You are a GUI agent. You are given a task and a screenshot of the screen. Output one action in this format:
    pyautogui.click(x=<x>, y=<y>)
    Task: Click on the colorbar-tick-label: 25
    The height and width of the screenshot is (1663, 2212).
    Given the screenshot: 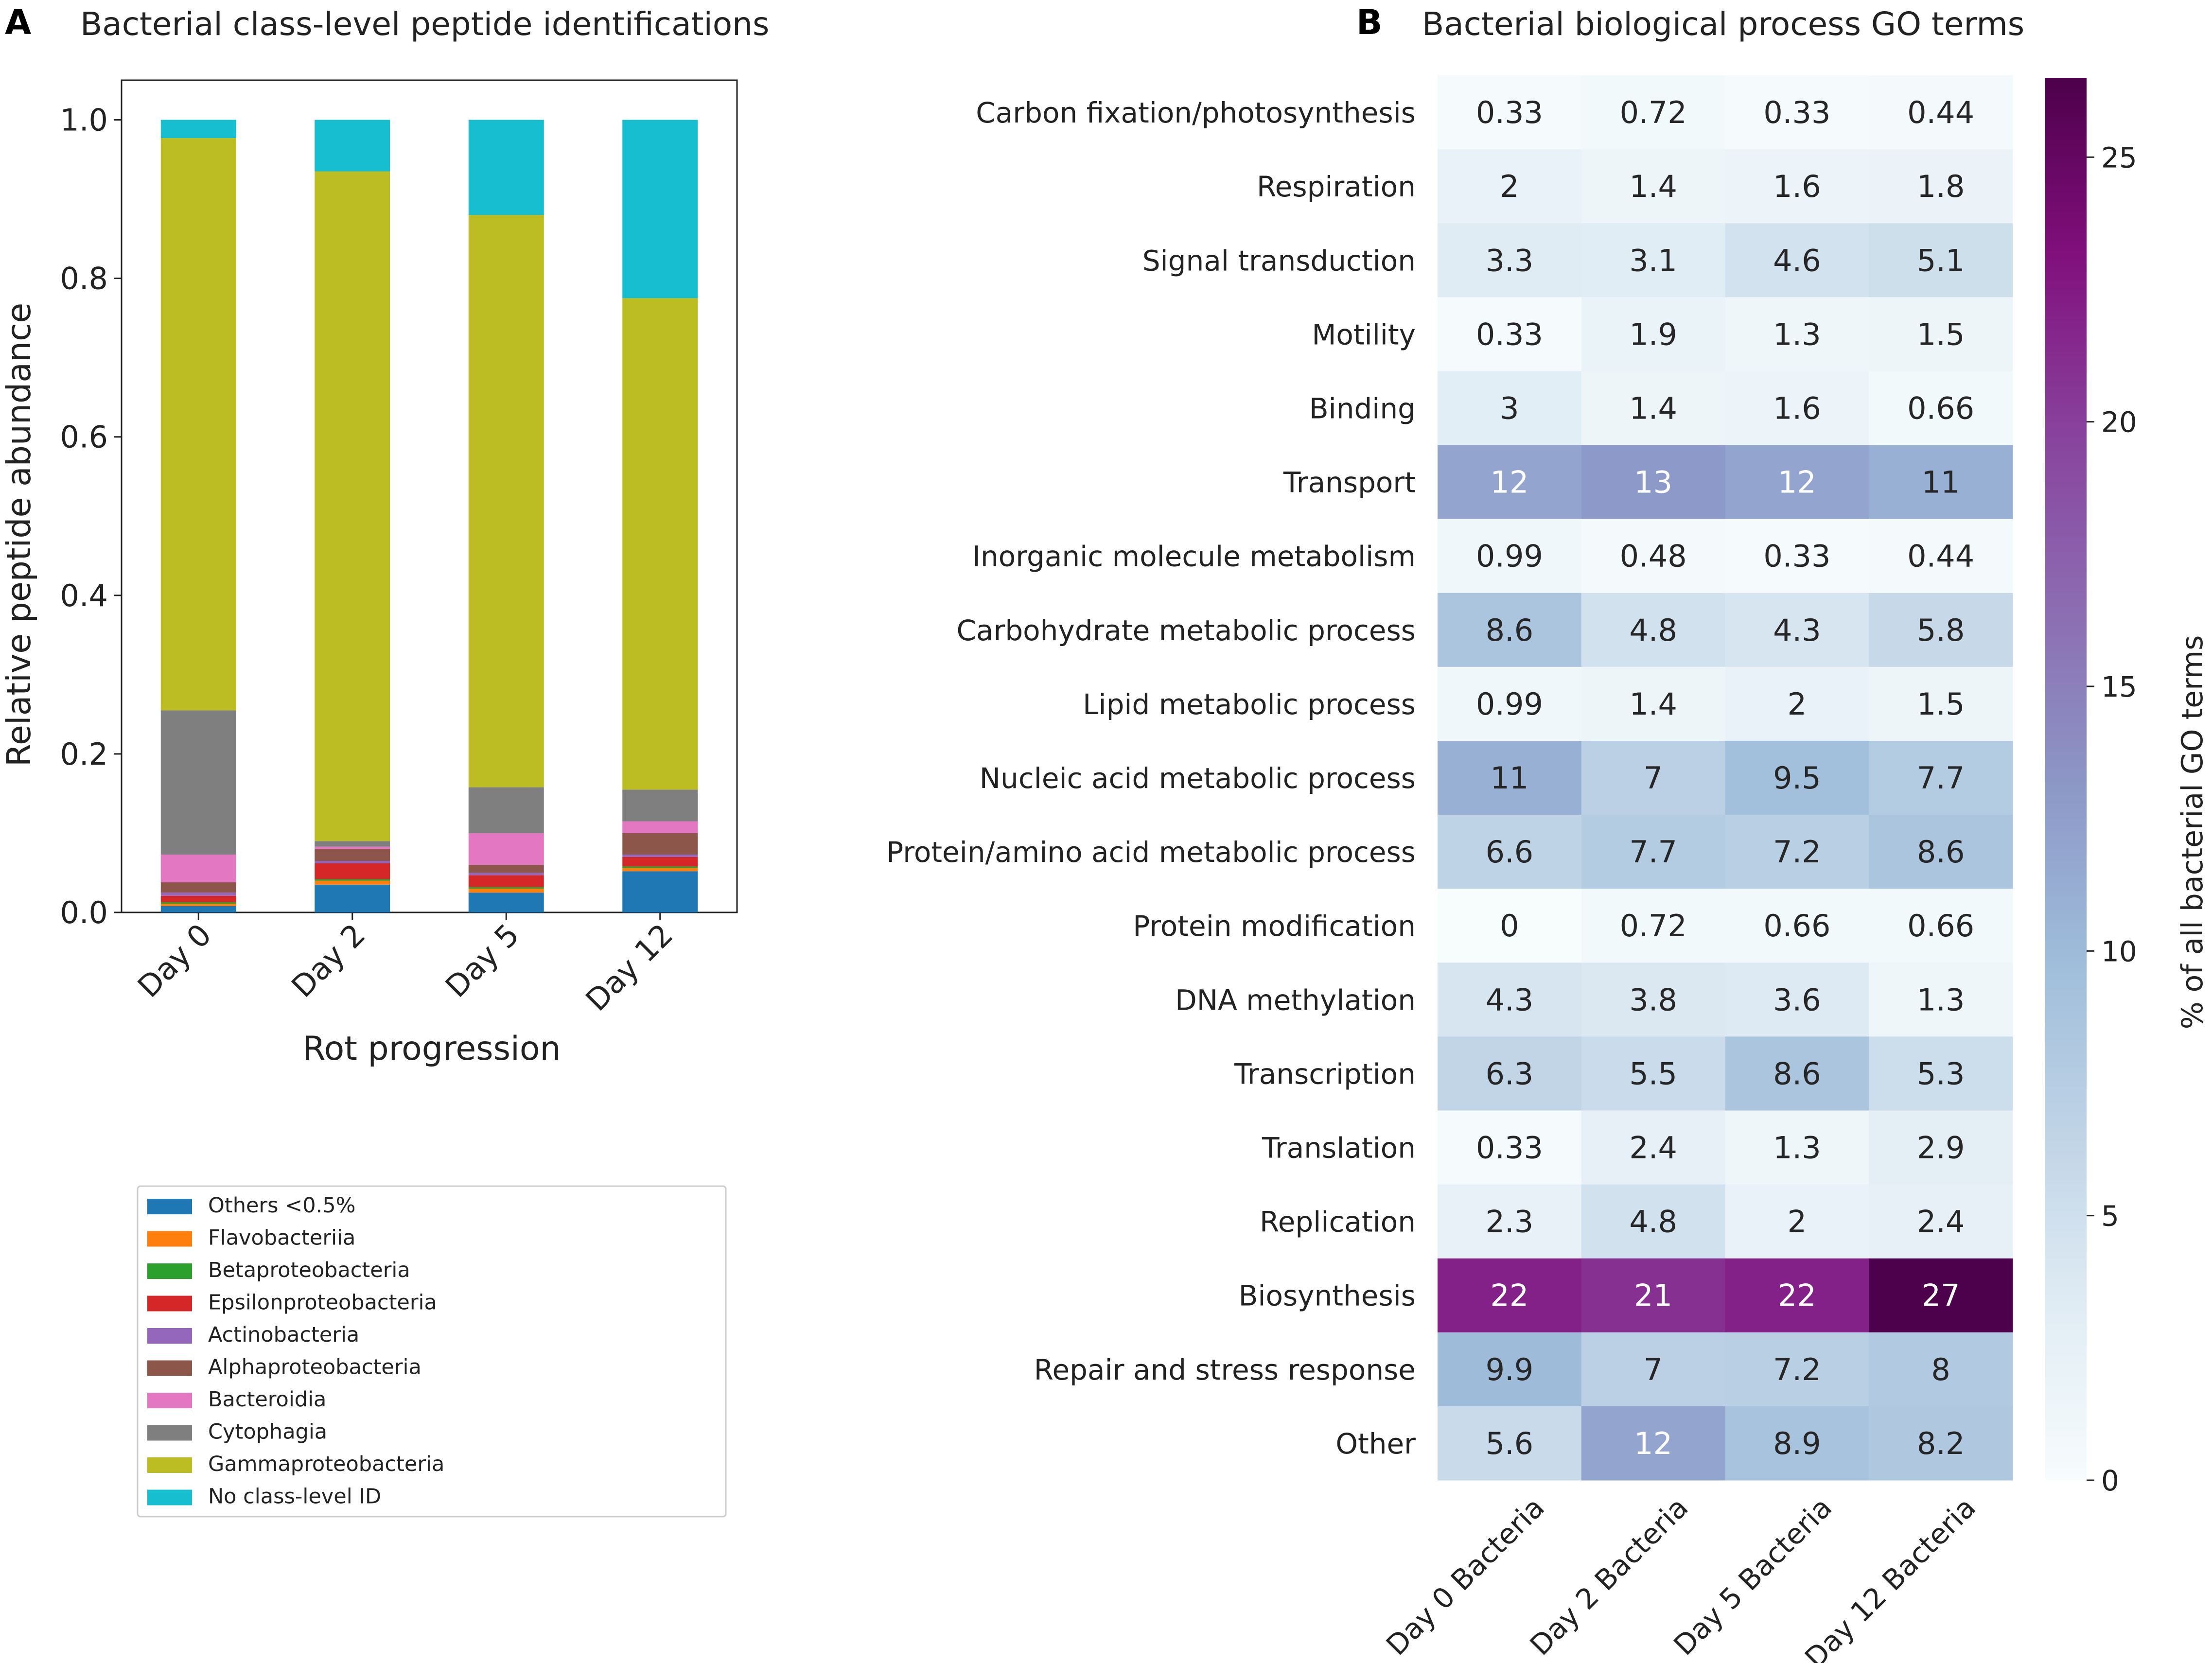 What is the action you would take?
    pyautogui.click(x=2119, y=157)
    